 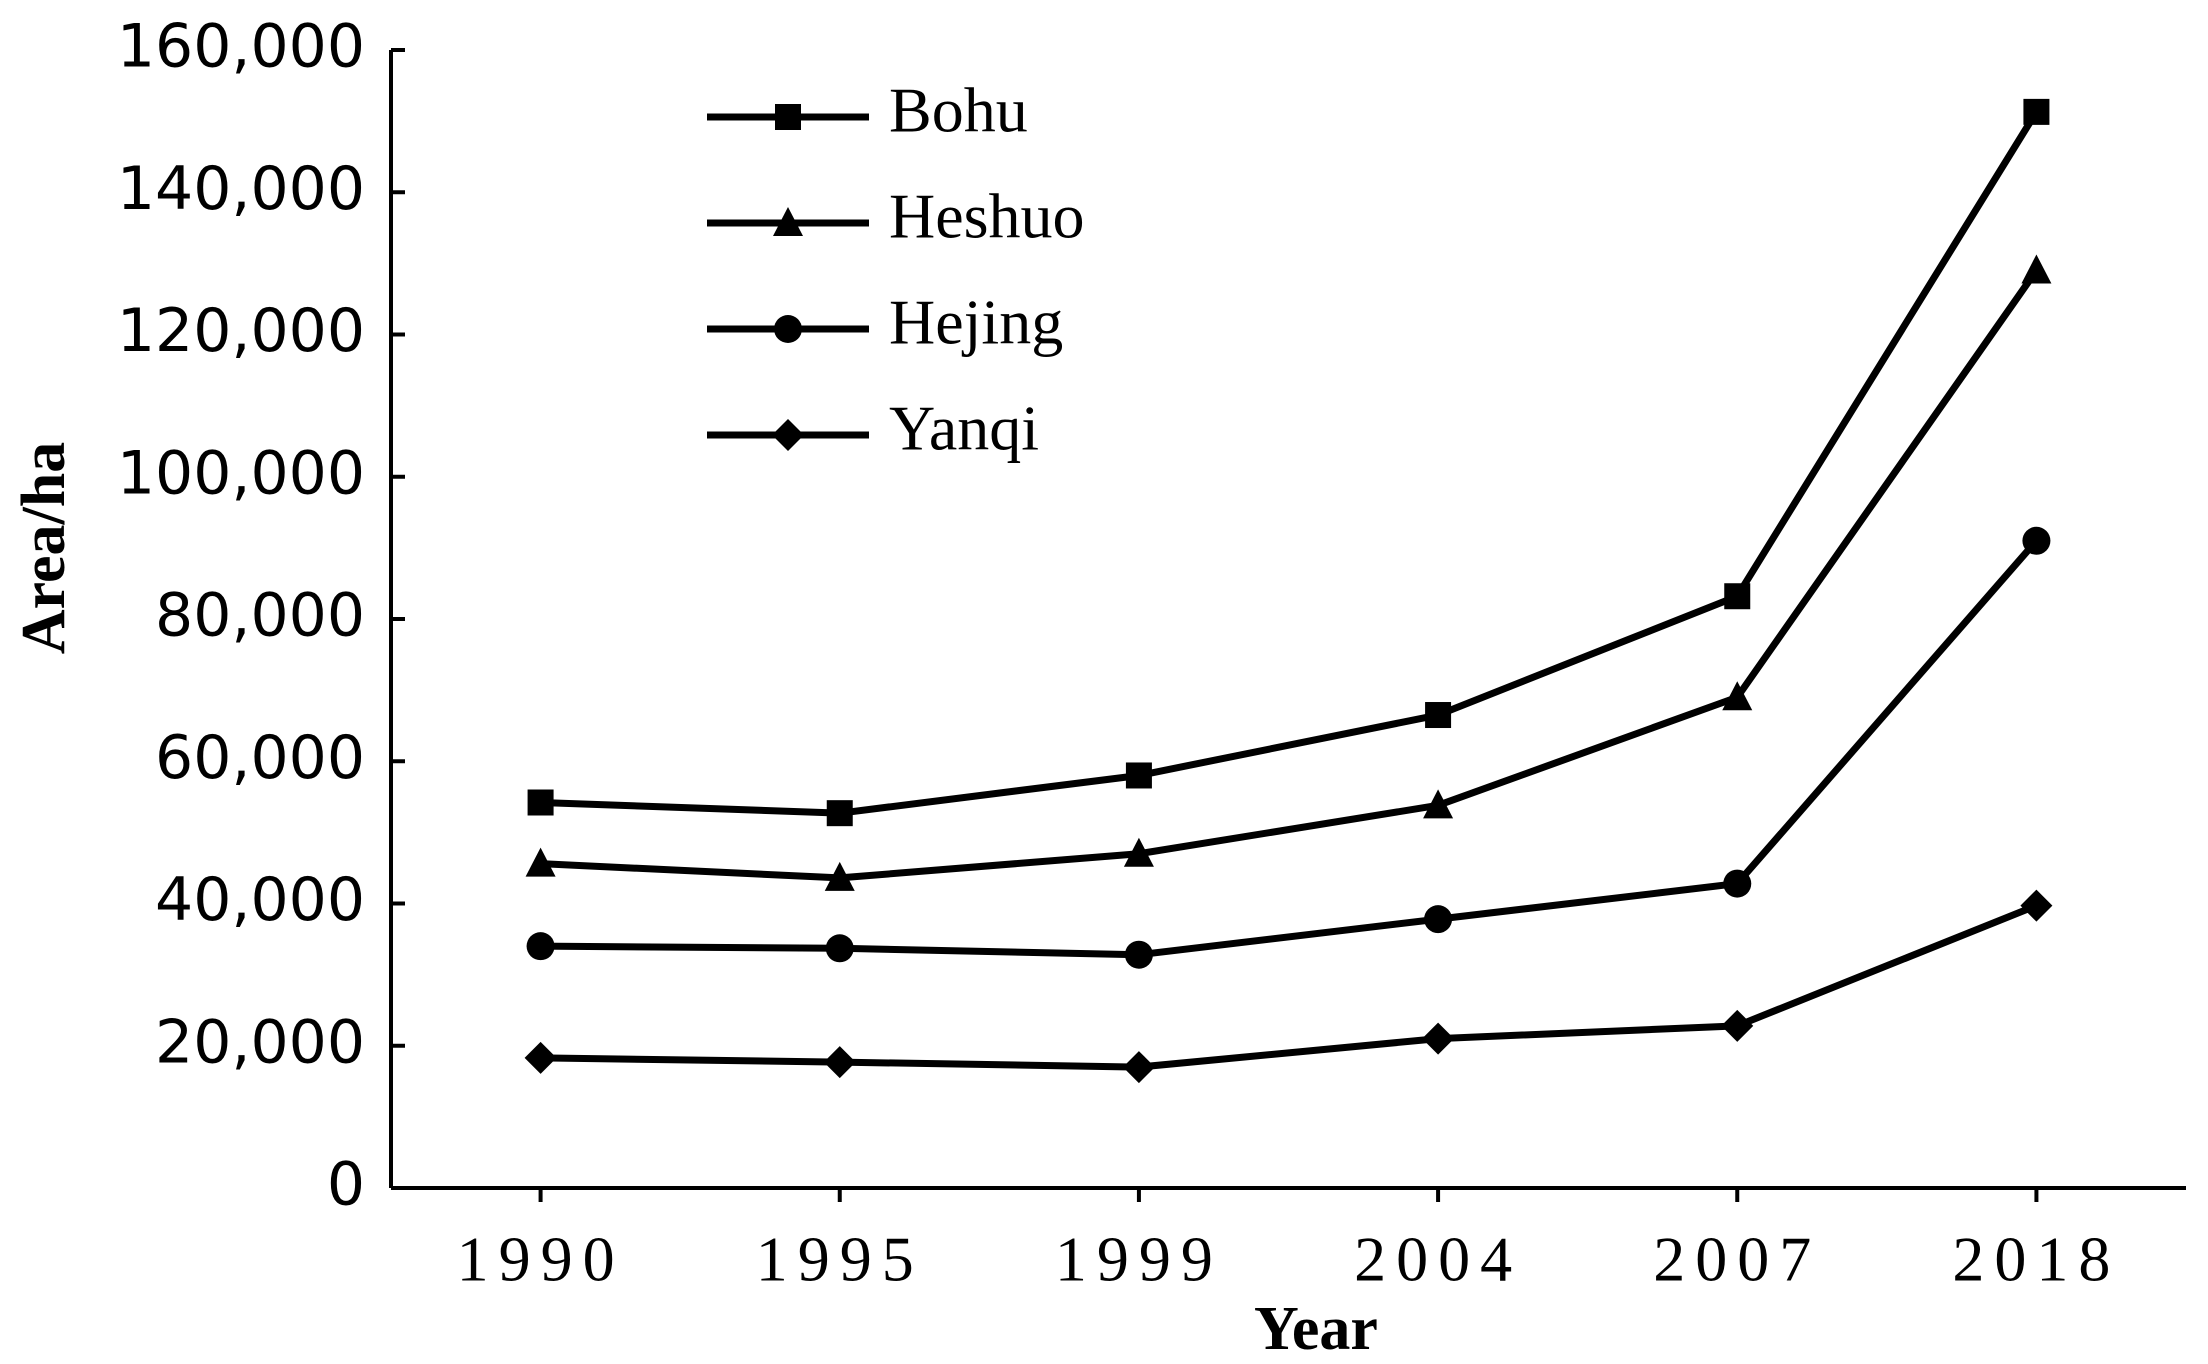 I want to click on x-axis-label: Year, so click(x=1316, y=1329).